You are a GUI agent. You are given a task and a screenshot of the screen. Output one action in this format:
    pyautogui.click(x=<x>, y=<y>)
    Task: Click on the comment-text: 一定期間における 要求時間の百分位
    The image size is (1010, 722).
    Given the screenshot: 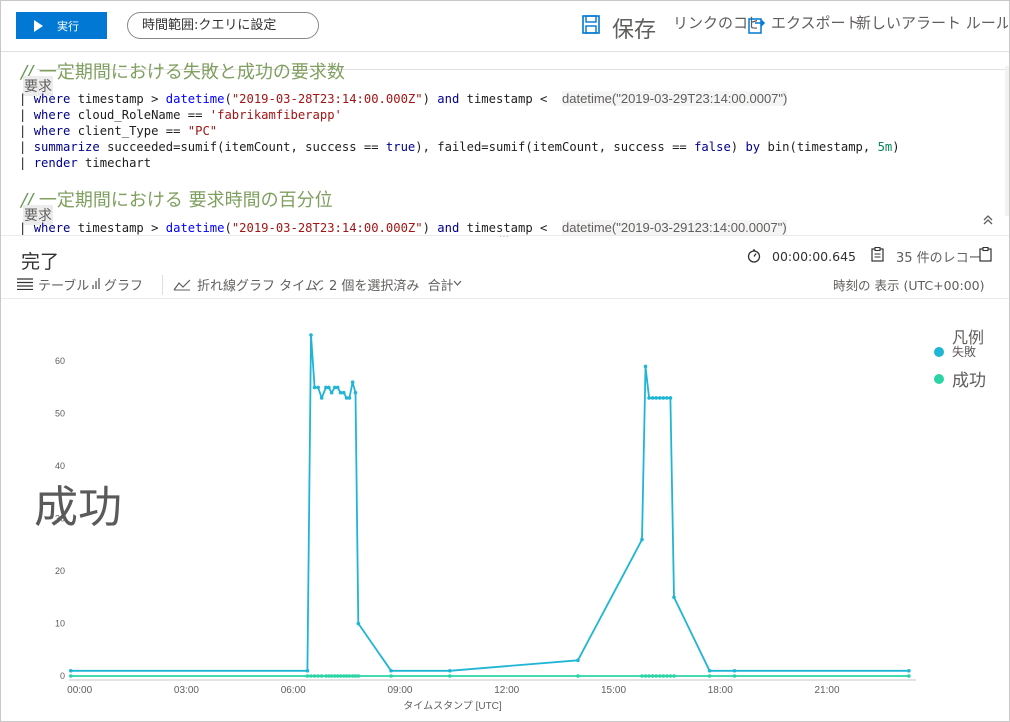 What is the action you would take?
    pyautogui.click(x=185, y=200)
    